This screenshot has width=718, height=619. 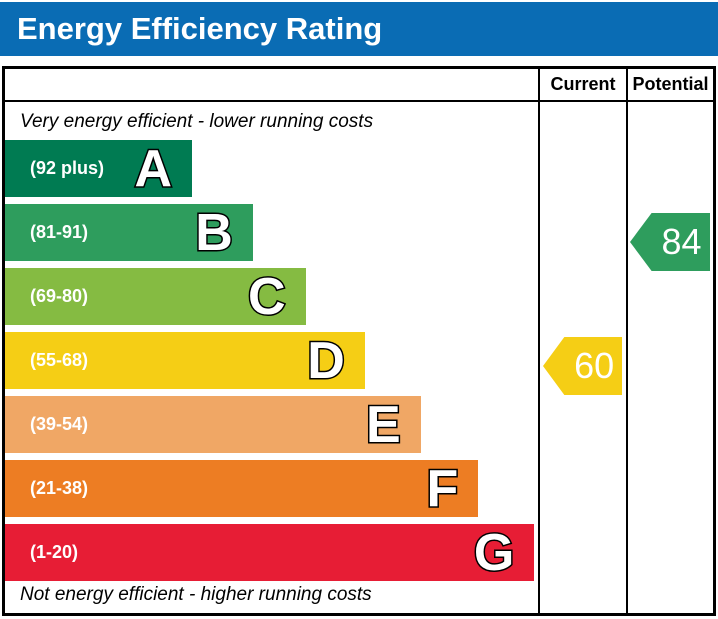 I want to click on band-c-range: (69-80), so click(x=59, y=296).